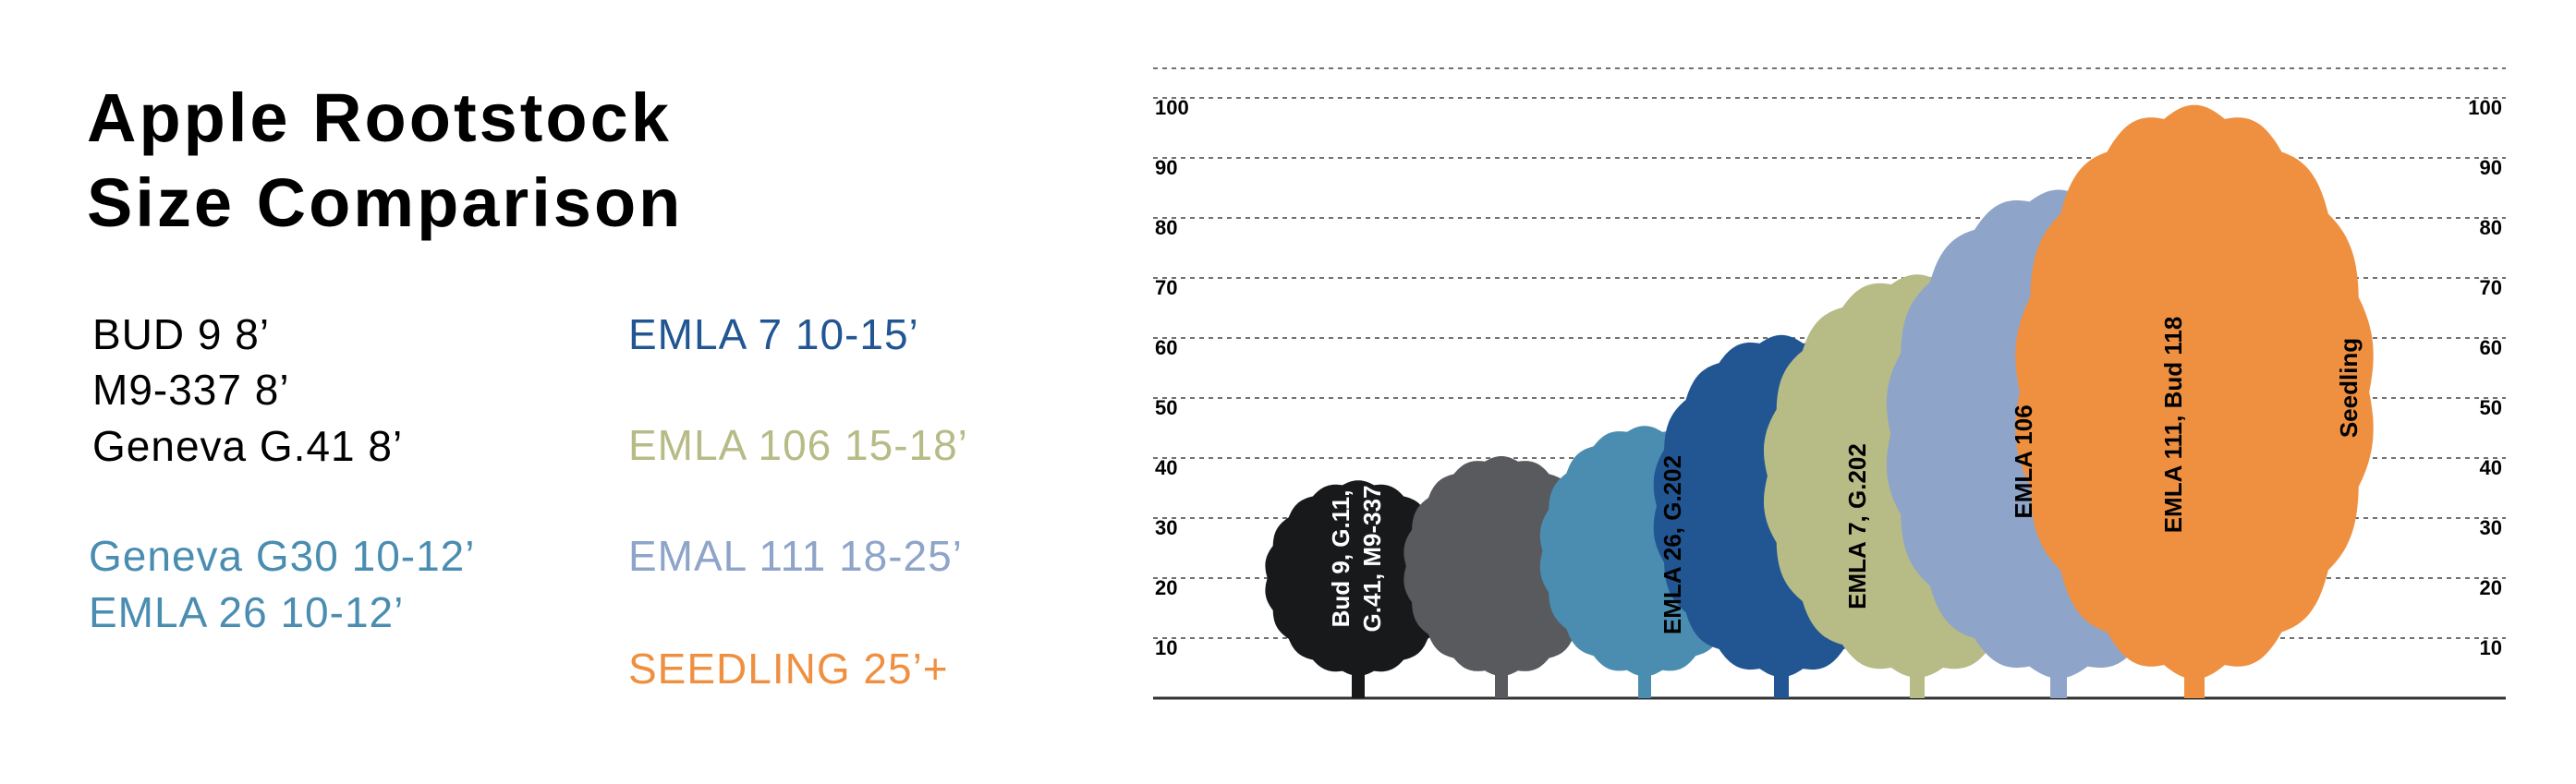 The image size is (2576, 784). I want to click on tick-label-left: 10, so click(1166, 648).